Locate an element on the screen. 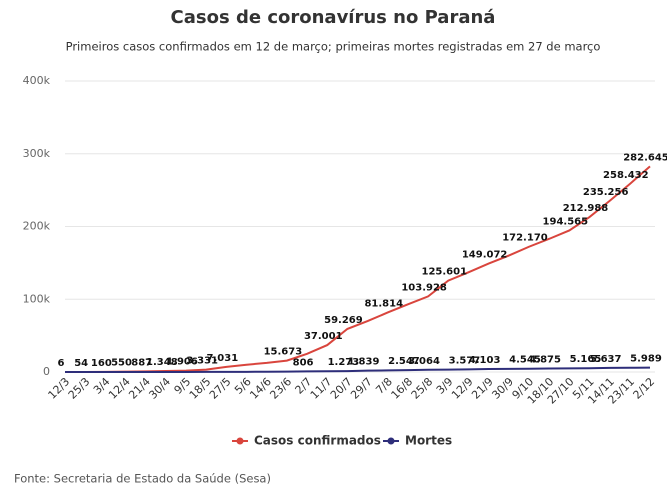 The height and width of the screenshot is (499, 667). data-label: 258.432 is located at coordinates (626, 175).